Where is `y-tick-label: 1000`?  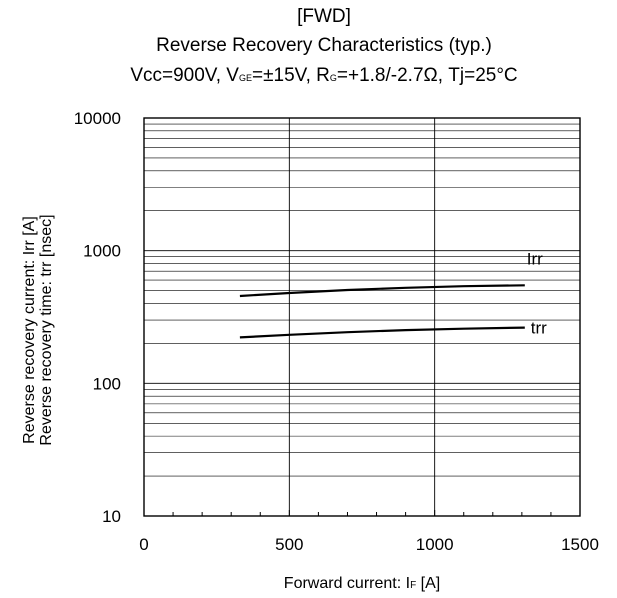 y-tick-label: 1000 is located at coordinates (102, 251).